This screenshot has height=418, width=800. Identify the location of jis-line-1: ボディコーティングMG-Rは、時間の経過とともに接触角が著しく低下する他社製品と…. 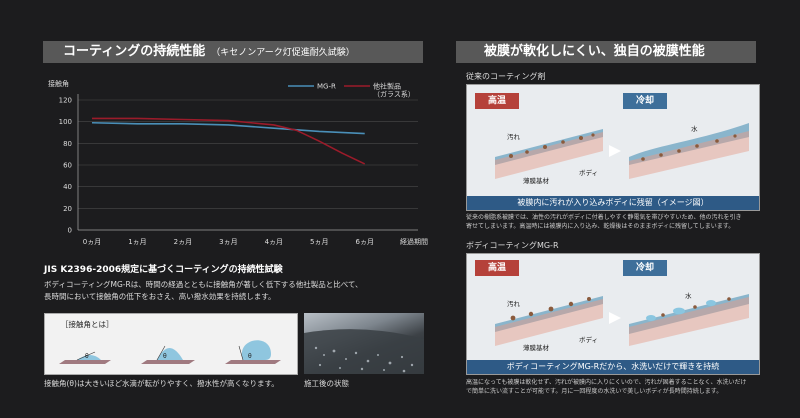
(203, 284).